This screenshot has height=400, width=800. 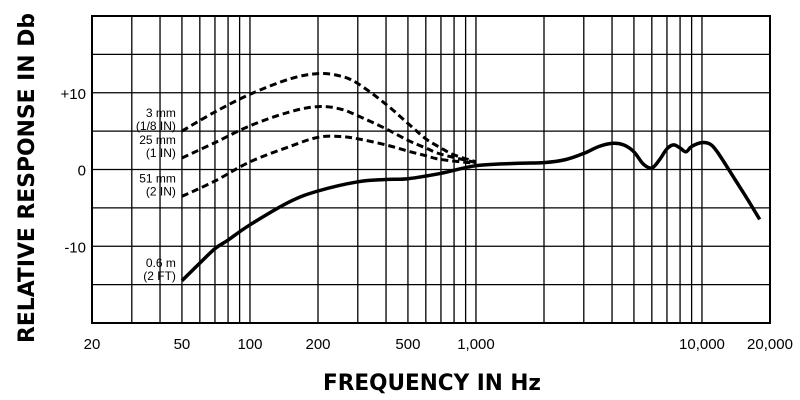 I want to click on curve-3-mm-1-8-in, so click(x=329, y=117).